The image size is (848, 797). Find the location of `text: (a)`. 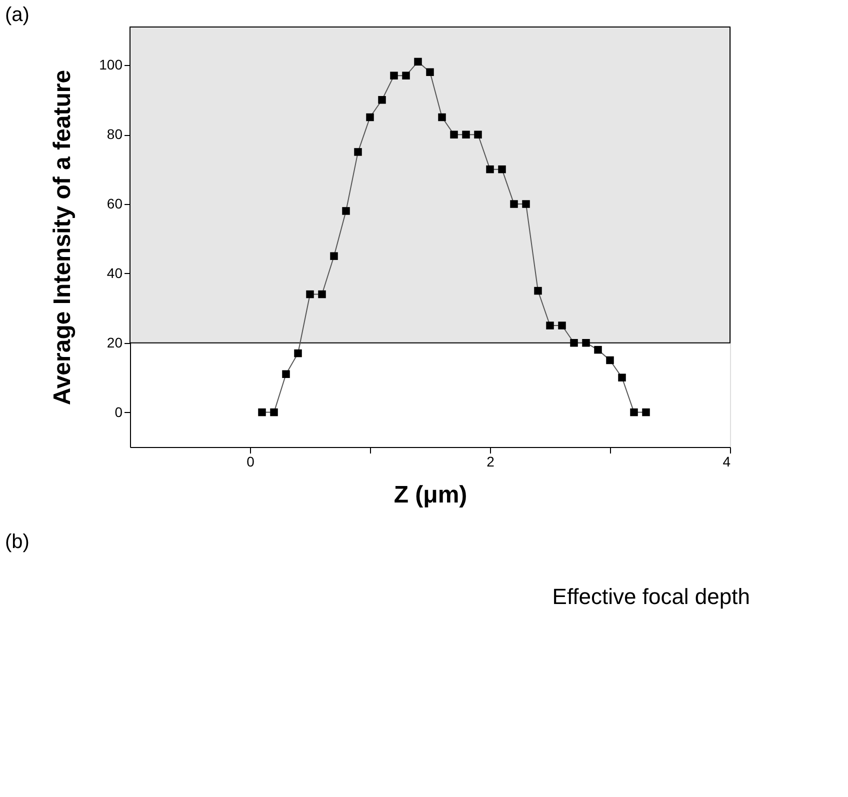

text: (a) is located at coordinates (17, 15).